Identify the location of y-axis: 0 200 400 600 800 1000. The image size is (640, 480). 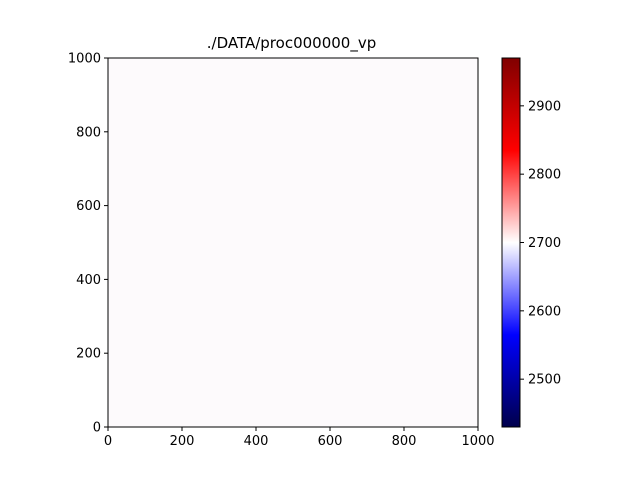
(88, 244).